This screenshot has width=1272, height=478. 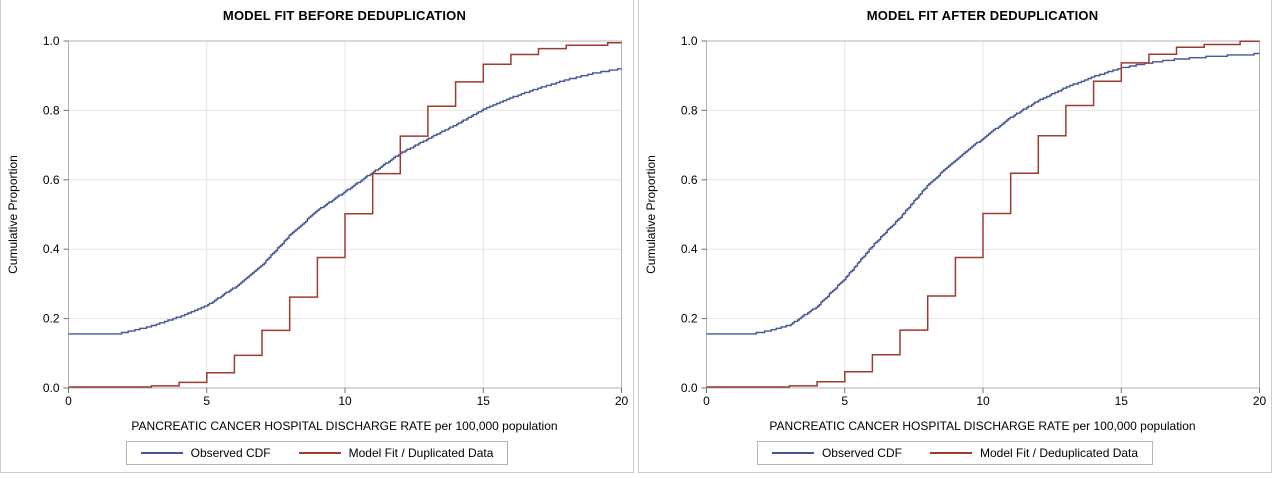 I want to click on legend-box: Observed CDF Model Fit / Duplicated Data, so click(x=317, y=453).